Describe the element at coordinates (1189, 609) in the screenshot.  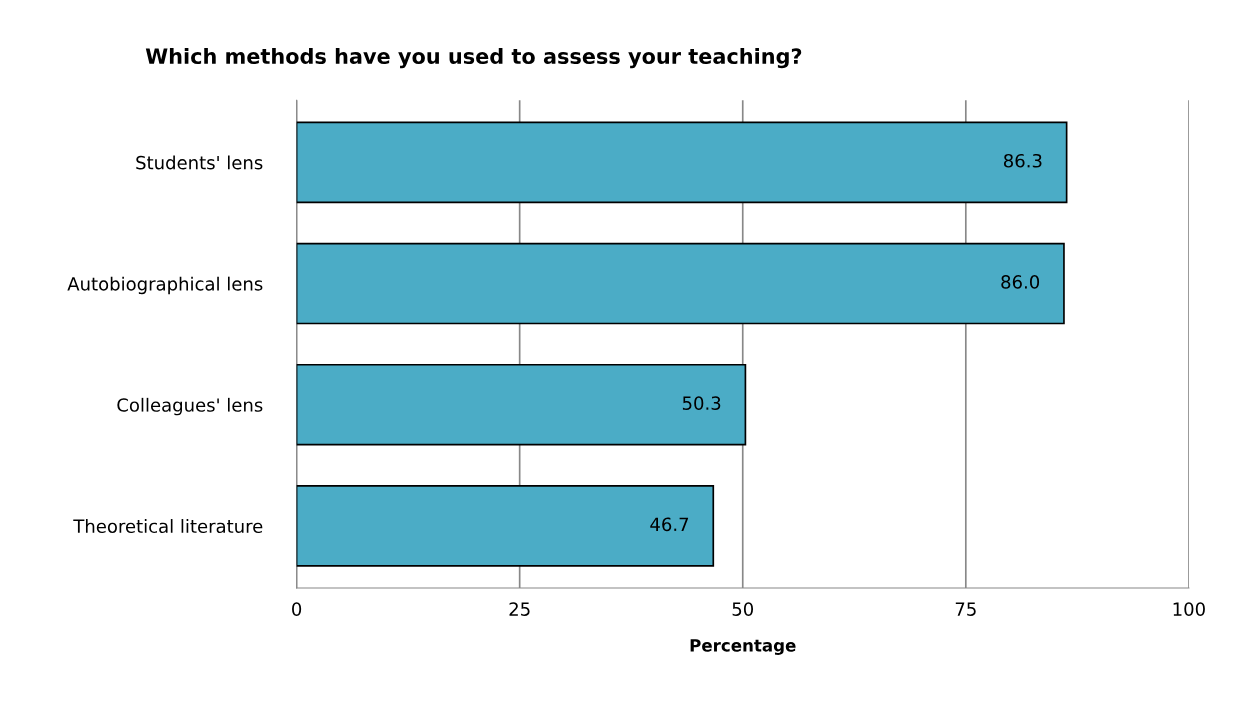
I see `x-tick-label: 100` at that location.